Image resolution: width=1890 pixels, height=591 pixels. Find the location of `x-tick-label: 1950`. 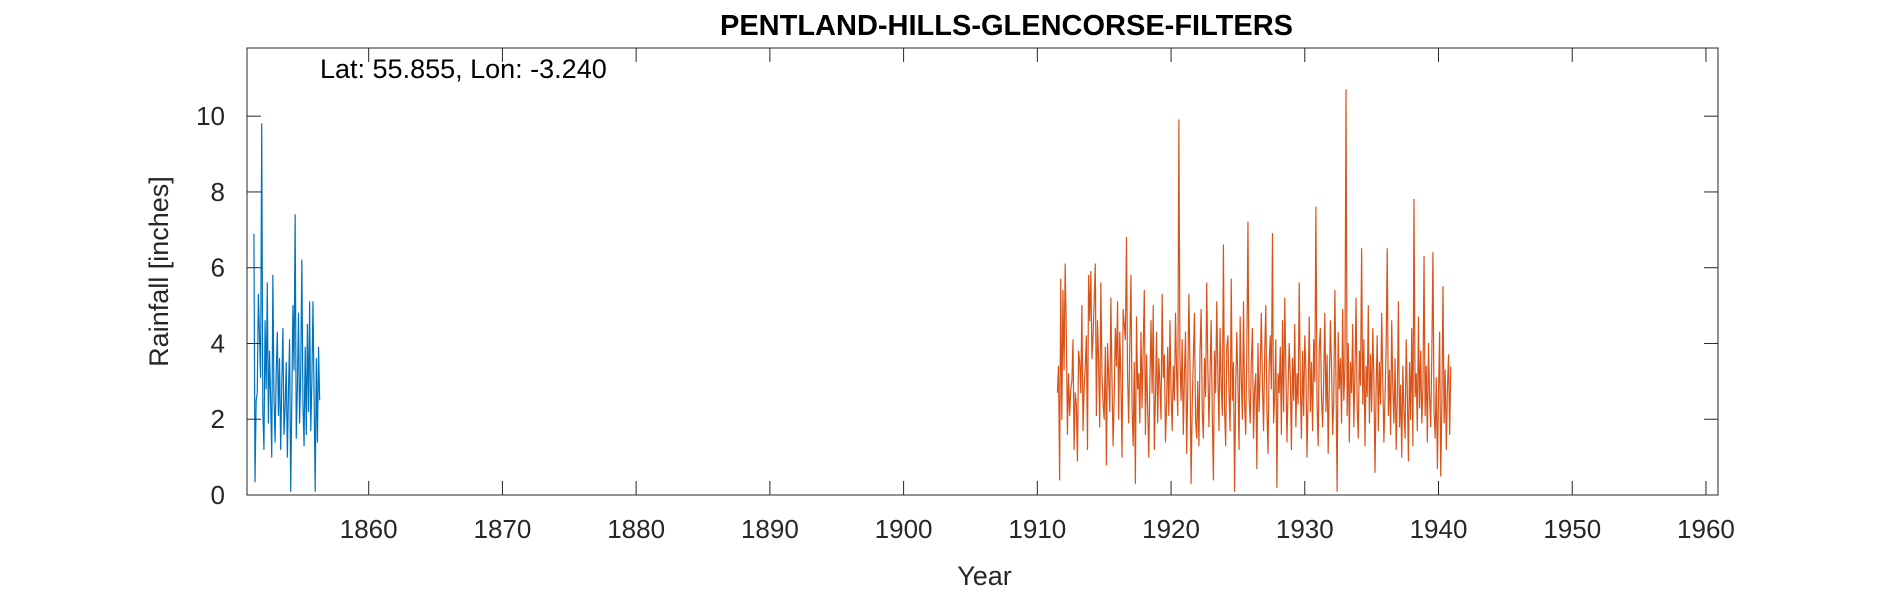

x-tick-label: 1950 is located at coordinates (1572, 529).